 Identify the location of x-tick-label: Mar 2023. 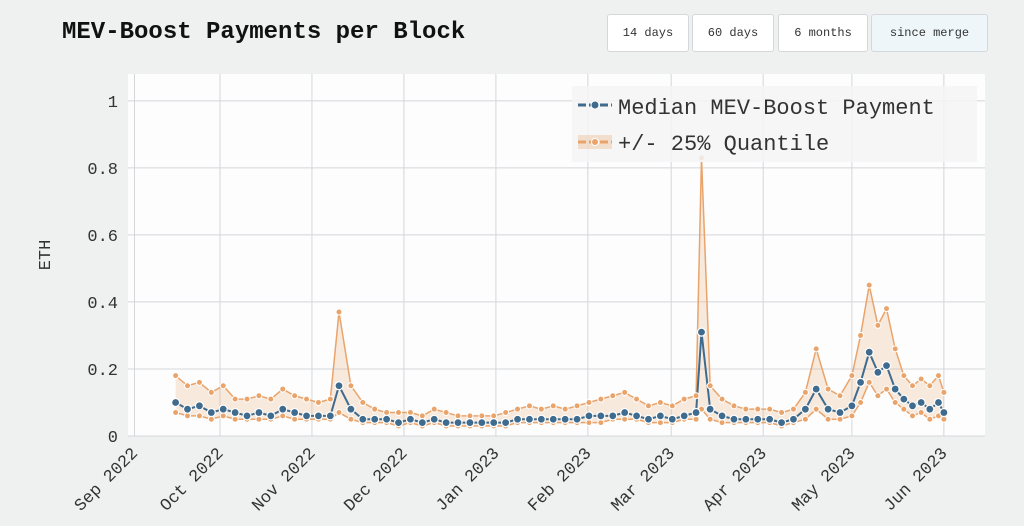
(643, 480).